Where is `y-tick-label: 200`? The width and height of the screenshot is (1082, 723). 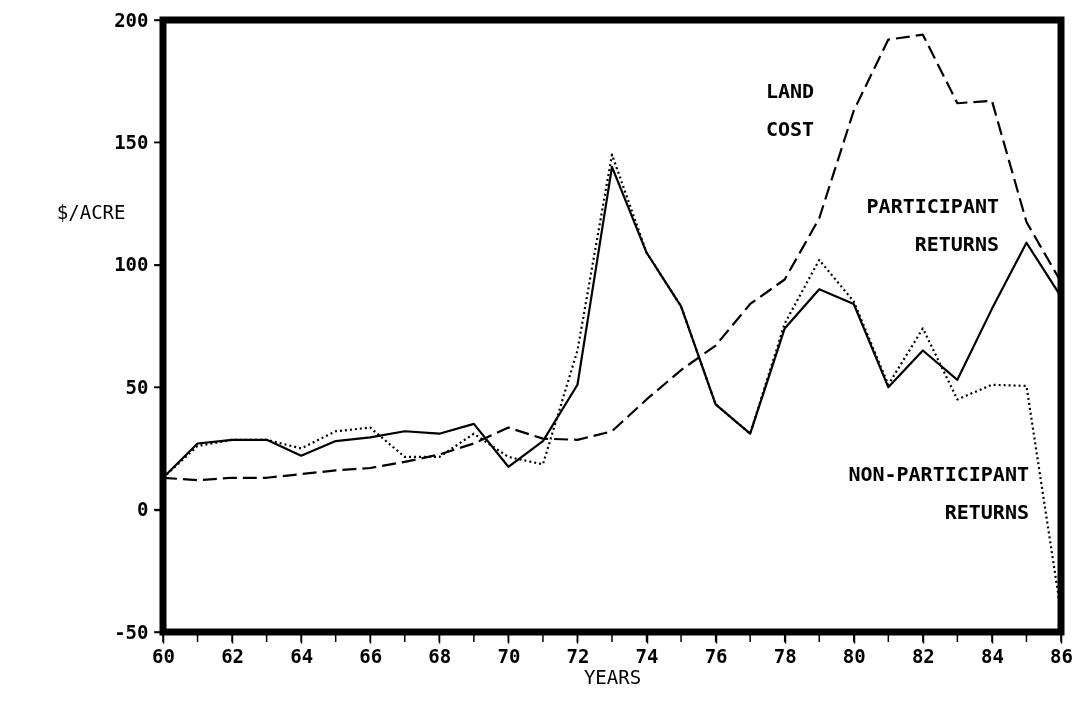
y-tick-label: 200 is located at coordinates (131, 19).